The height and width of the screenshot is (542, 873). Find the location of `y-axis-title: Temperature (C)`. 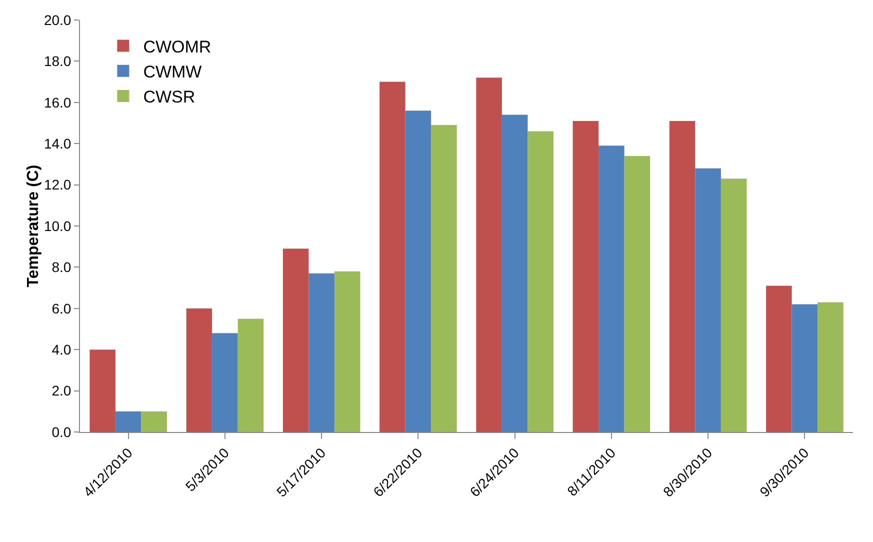

y-axis-title: Temperature (C) is located at coordinates (33, 226).